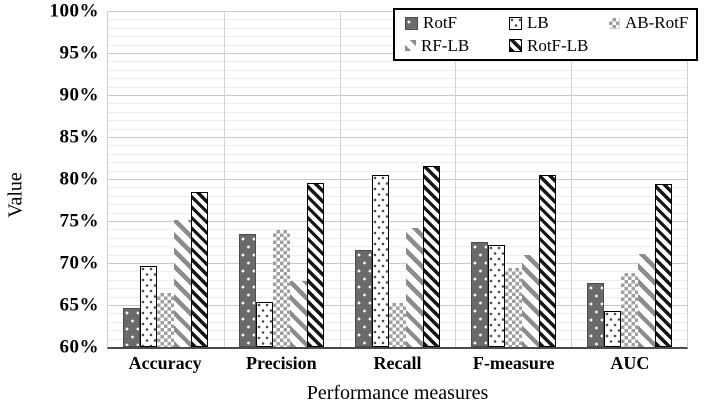  I want to click on y-tick-label: 80%, so click(79, 179).